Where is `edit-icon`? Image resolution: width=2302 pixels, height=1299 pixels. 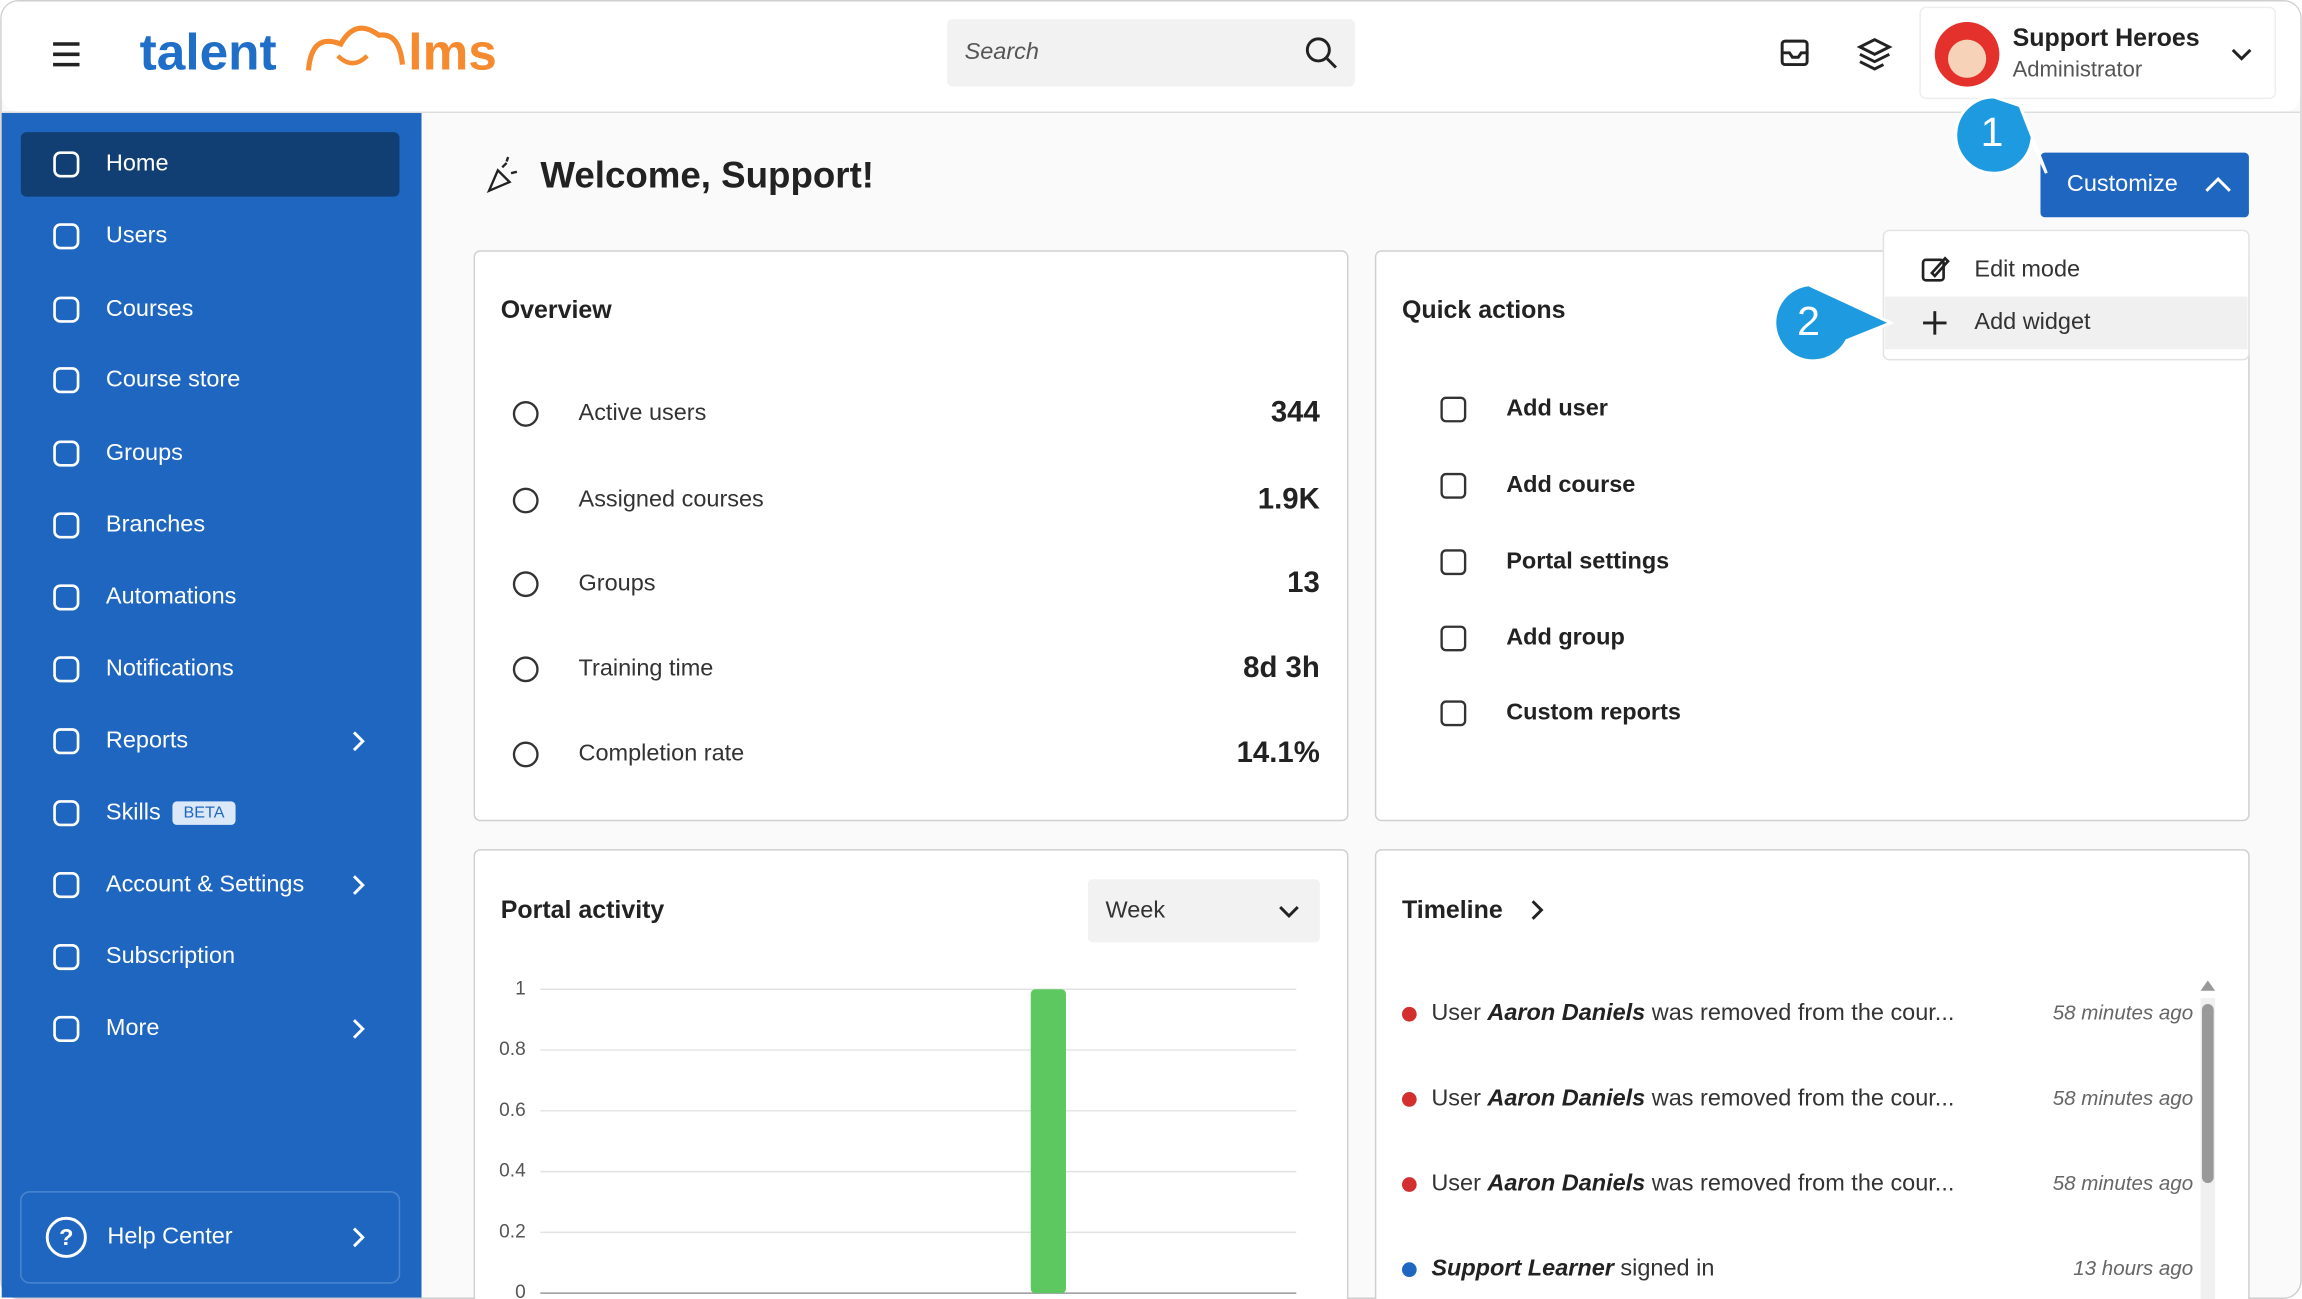
edit-icon is located at coordinates (1935, 269).